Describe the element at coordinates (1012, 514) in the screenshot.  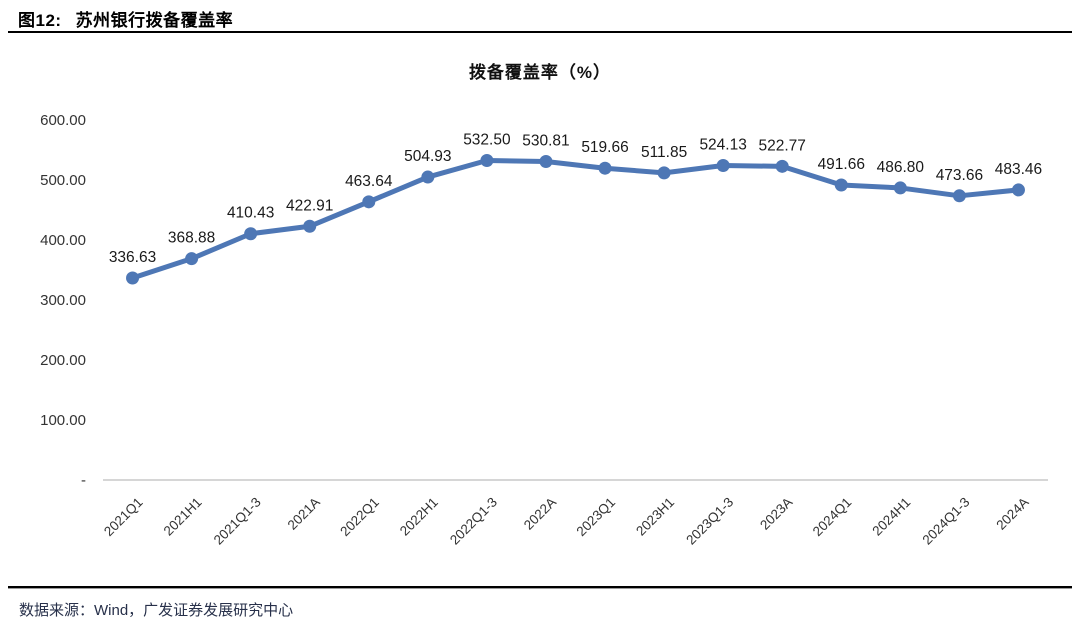
I see `x-tick-label: 2024A` at that location.